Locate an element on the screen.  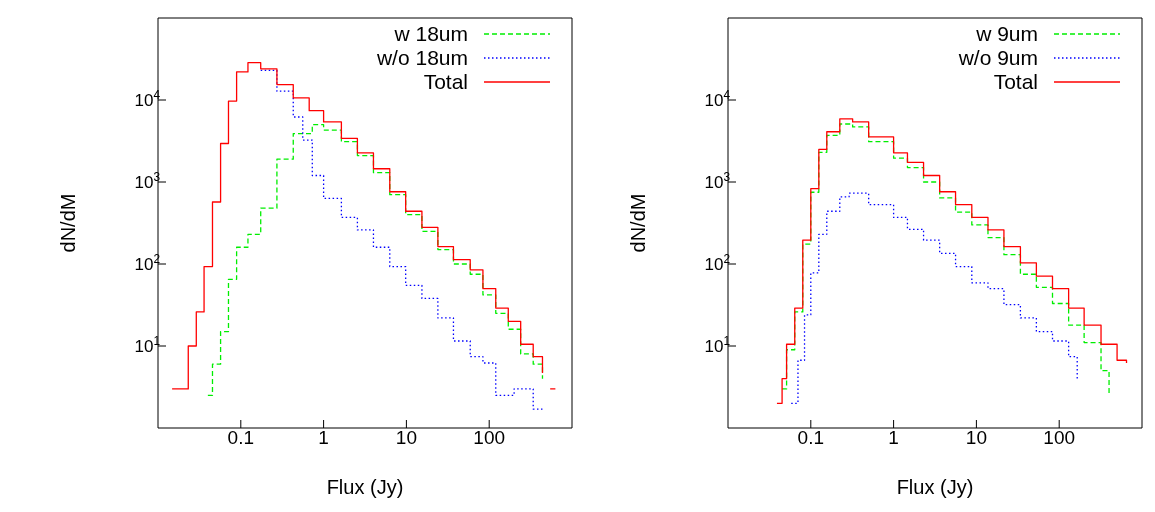
legend-label: w/o 9um is located at coordinates (998, 58).